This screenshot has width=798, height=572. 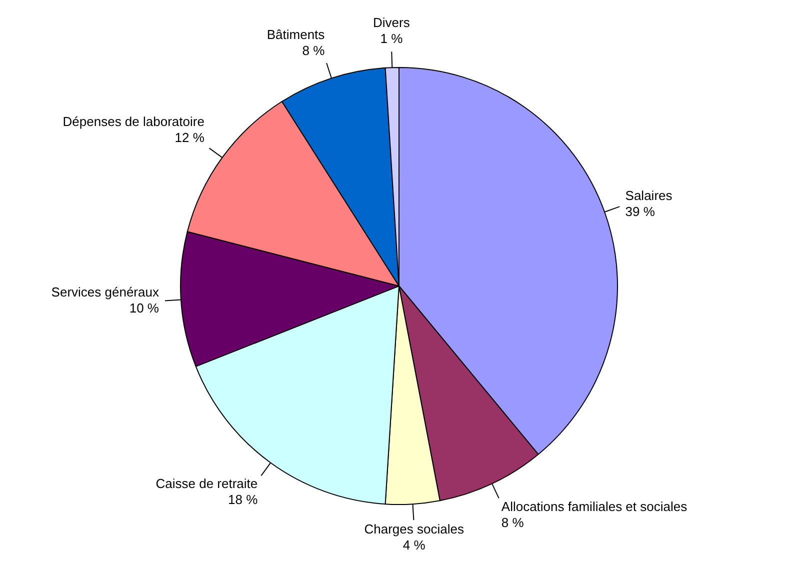 I want to click on data-label: 39 %, so click(x=640, y=212).